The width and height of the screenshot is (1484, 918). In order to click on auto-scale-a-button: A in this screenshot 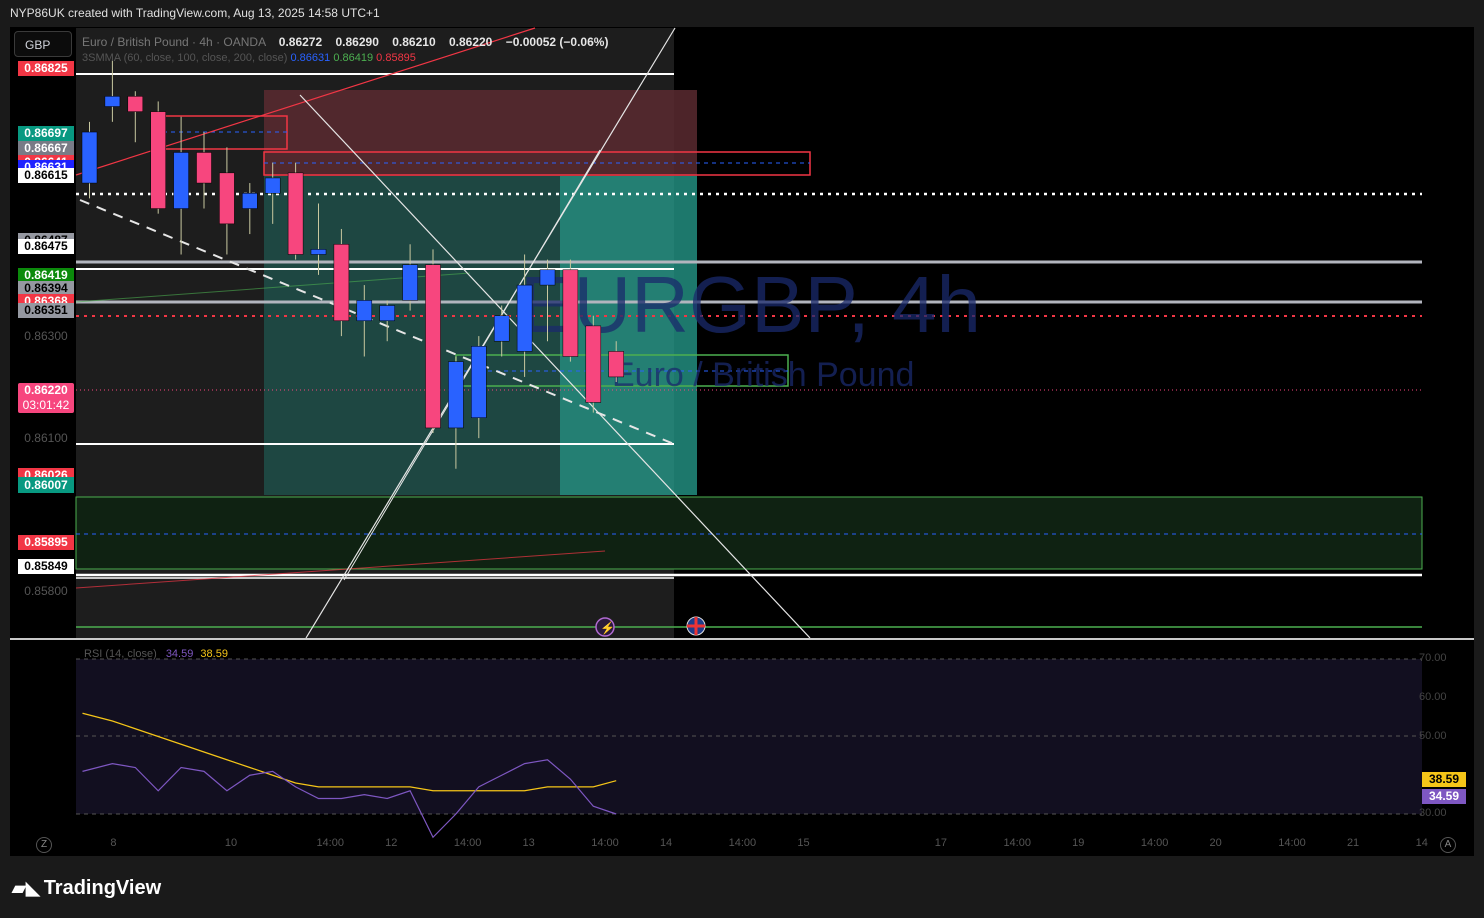, I will do `click(1448, 845)`.